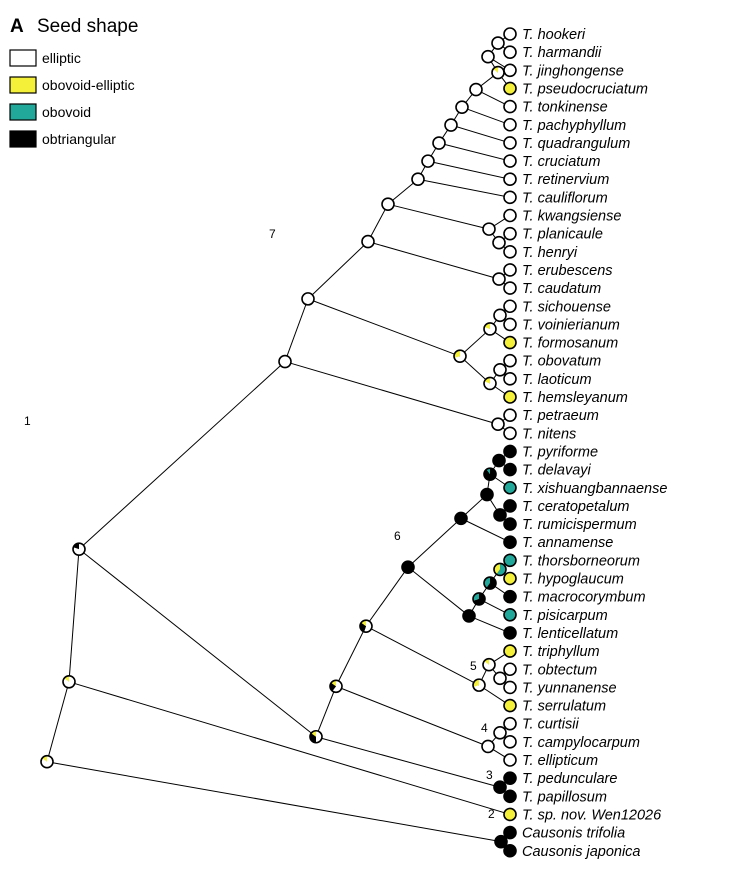  I want to click on node-g4, so click(487, 494).